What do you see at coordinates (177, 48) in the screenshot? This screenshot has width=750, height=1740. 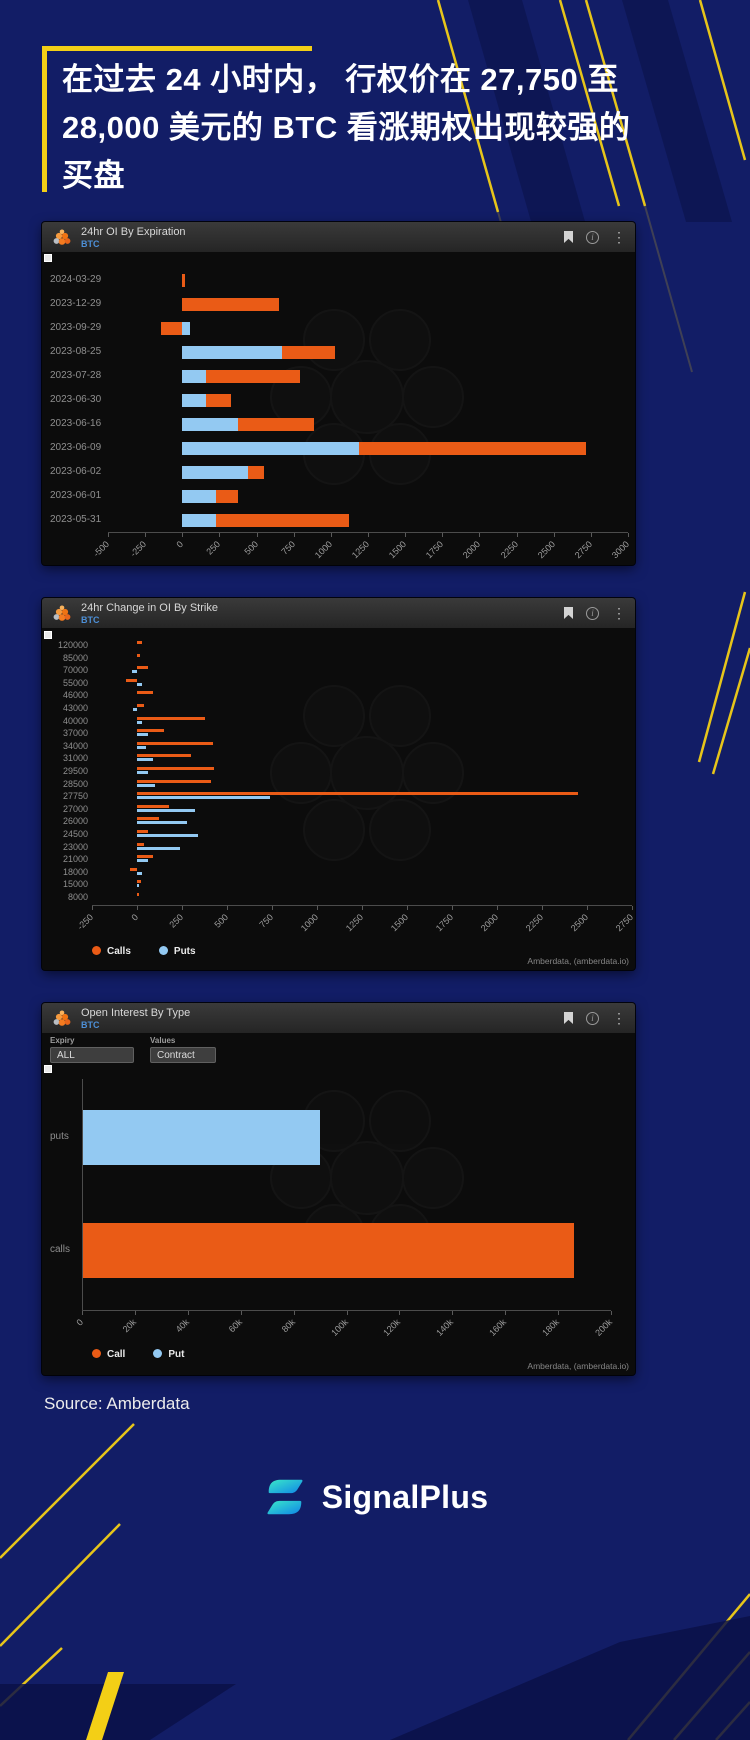 I see `headline-accent-top` at bounding box center [177, 48].